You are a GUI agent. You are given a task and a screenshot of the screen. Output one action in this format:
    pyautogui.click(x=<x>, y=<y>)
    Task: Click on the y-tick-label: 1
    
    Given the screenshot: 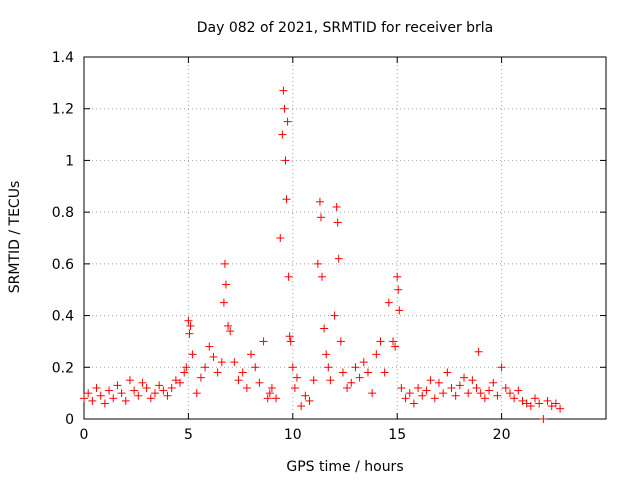 What is the action you would take?
    pyautogui.click(x=69, y=161)
    